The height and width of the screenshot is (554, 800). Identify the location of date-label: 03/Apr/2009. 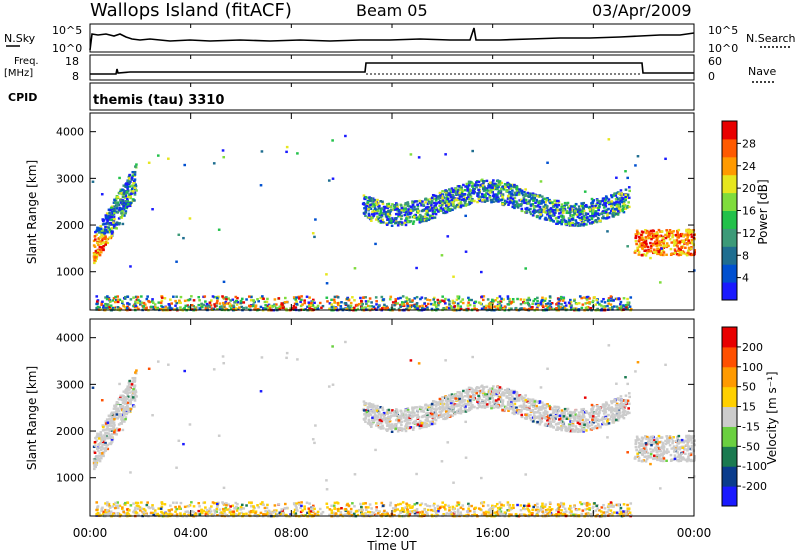
(642, 10).